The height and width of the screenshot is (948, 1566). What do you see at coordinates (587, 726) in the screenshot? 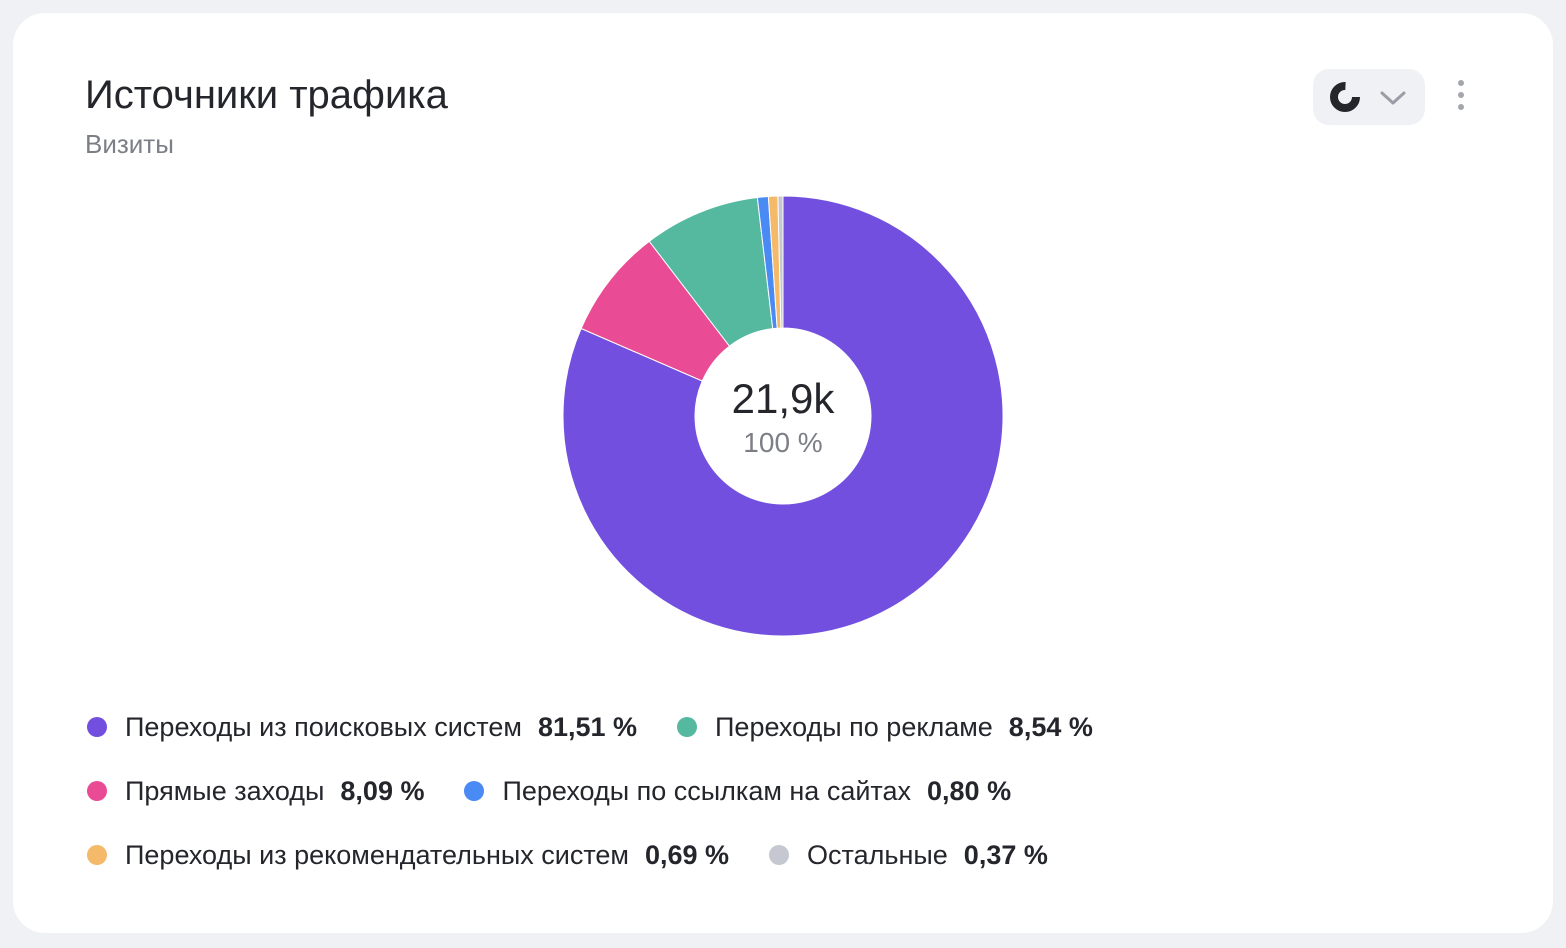
I see `legend-value: 81,51 %` at bounding box center [587, 726].